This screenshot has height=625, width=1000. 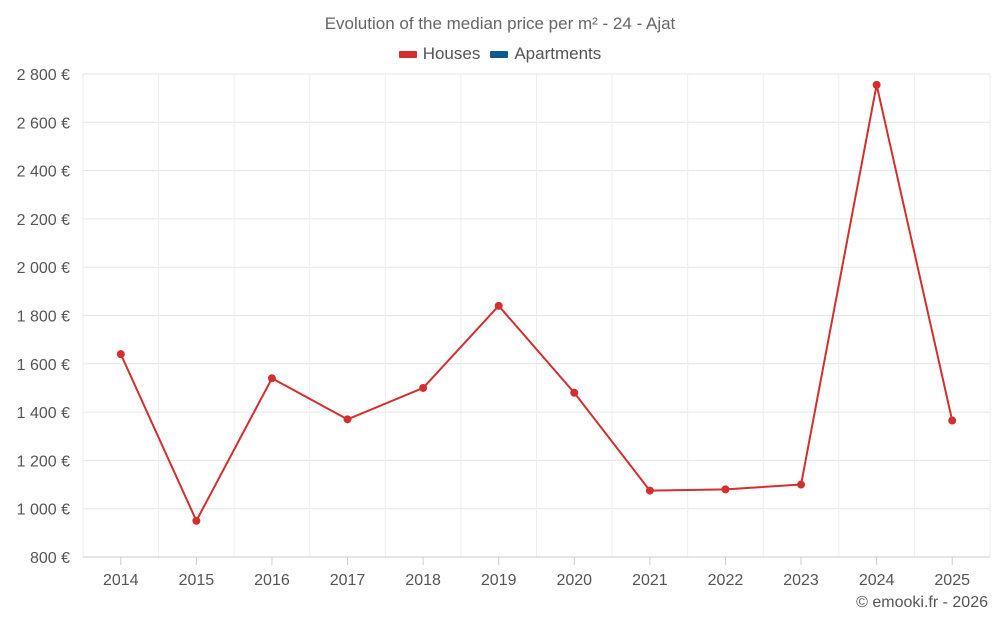 I want to click on legend: Houses Apartments, so click(x=500, y=54).